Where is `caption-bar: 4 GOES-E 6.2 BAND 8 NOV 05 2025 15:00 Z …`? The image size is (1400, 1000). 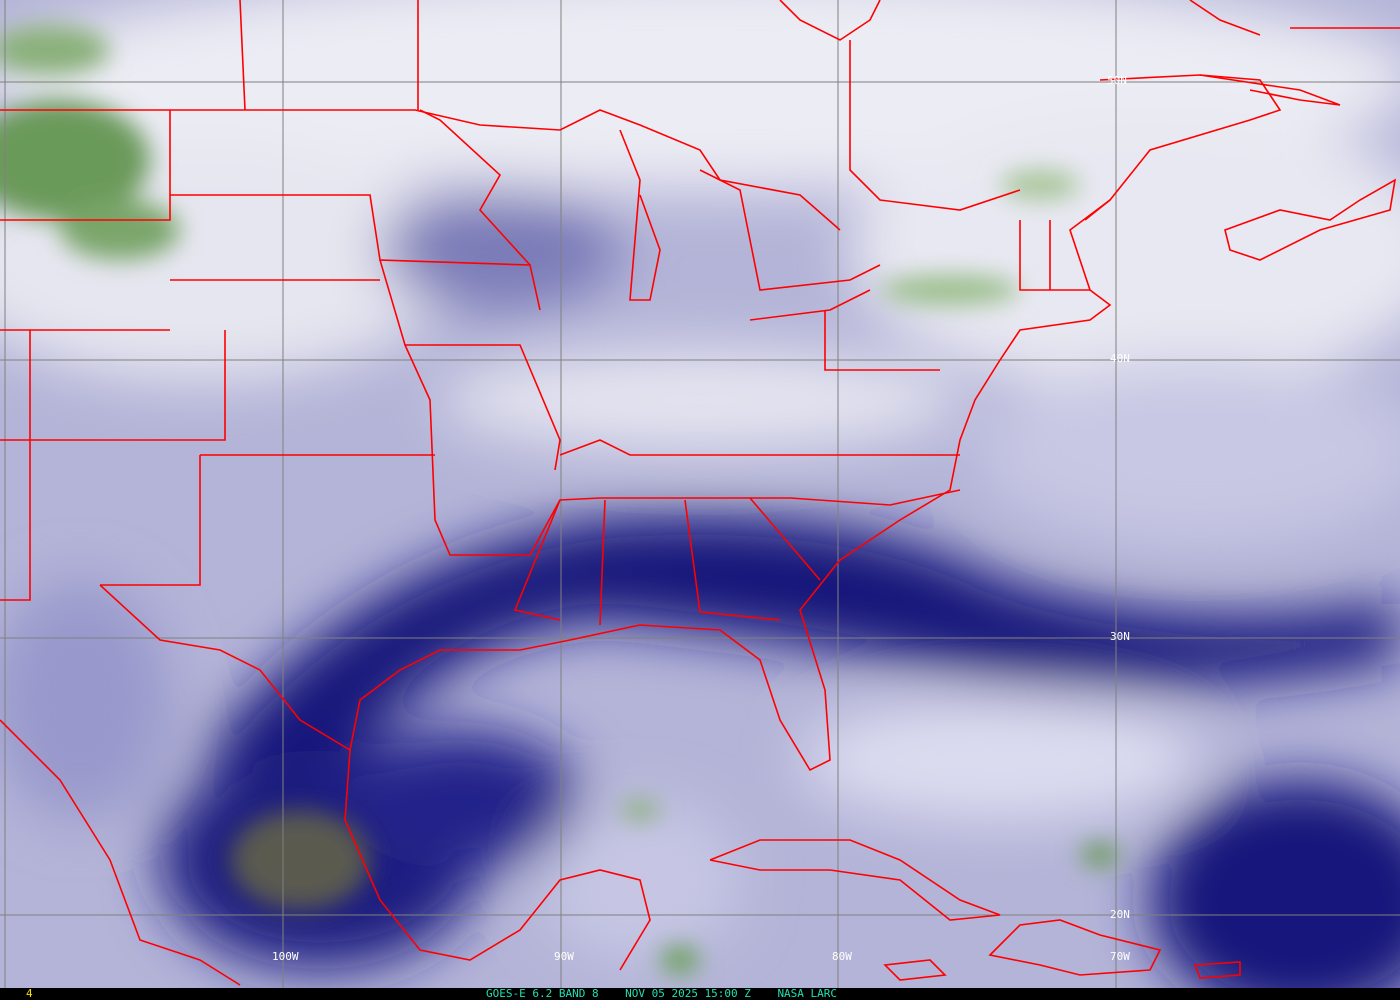
caption-bar: 4 GOES-E 6.2 BAND 8 NOV 05 2025 15:00 Z … is located at coordinates (700, 994).